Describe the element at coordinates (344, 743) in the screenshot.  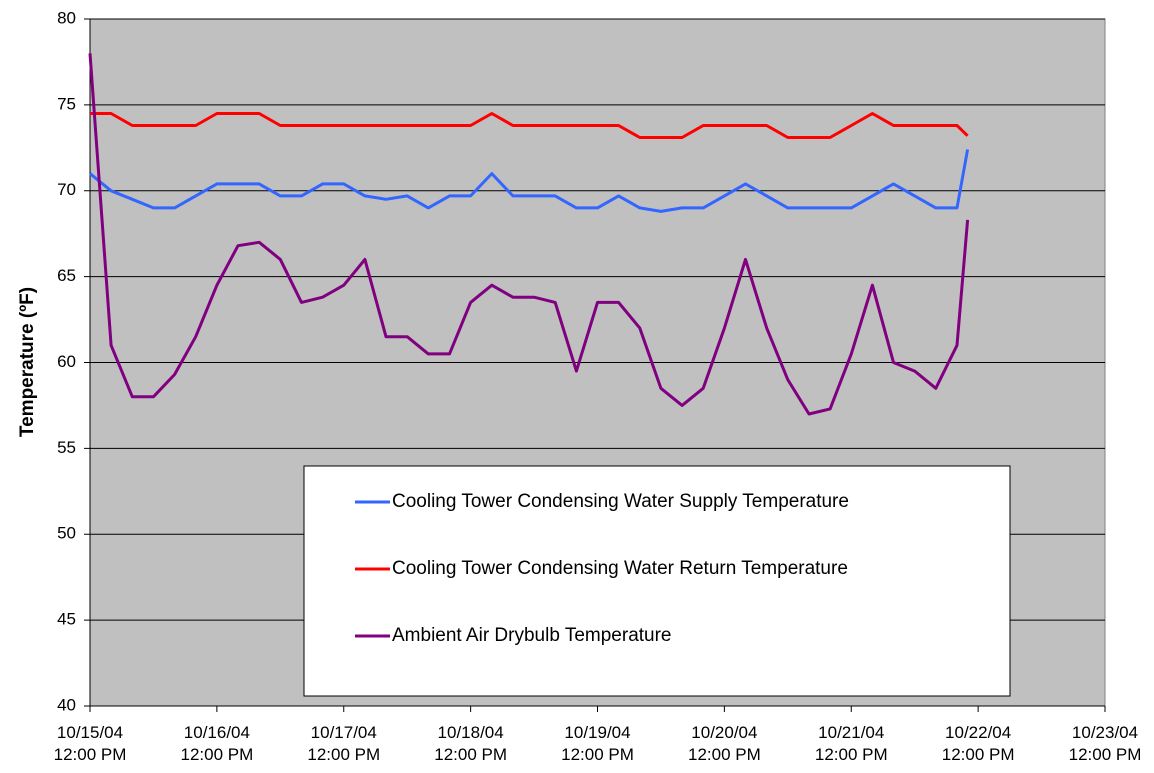
I see `x-tick-label: 10/17/04 12:00 PM` at that location.